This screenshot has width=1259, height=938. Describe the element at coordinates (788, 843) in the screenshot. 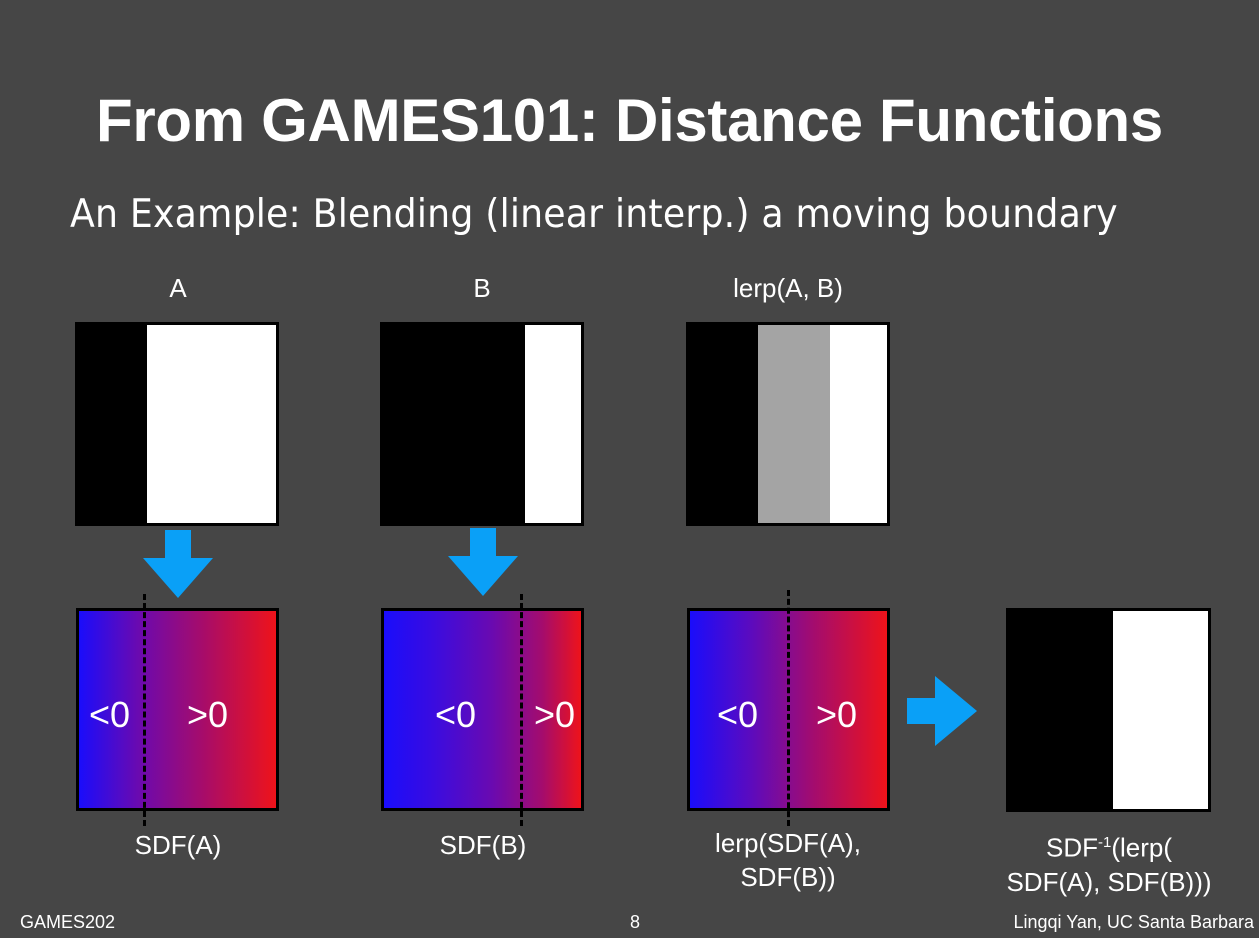

I see `label-lerp-sdf-line1: lerp(SDF(A),` at that location.